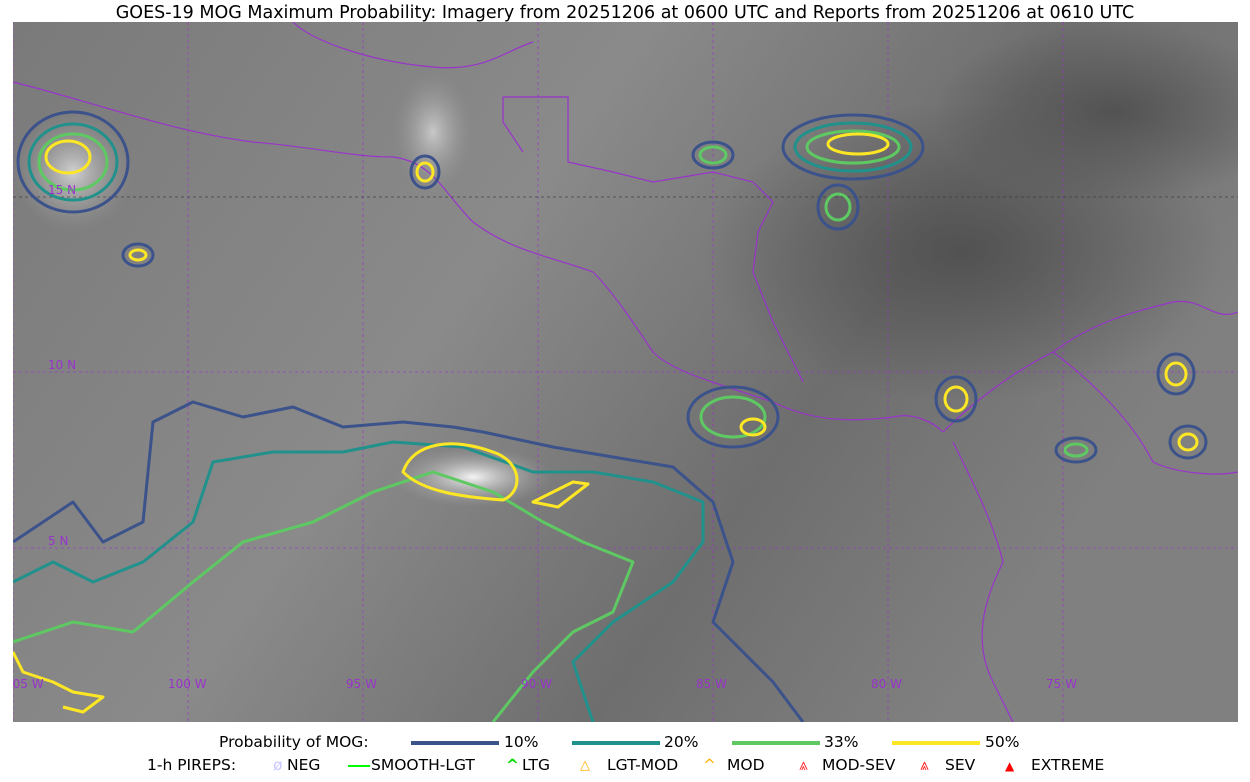  What do you see at coordinates (643, 765) in the screenshot?
I see `pirep-label-lgt-mod: LGT-MOD` at bounding box center [643, 765].